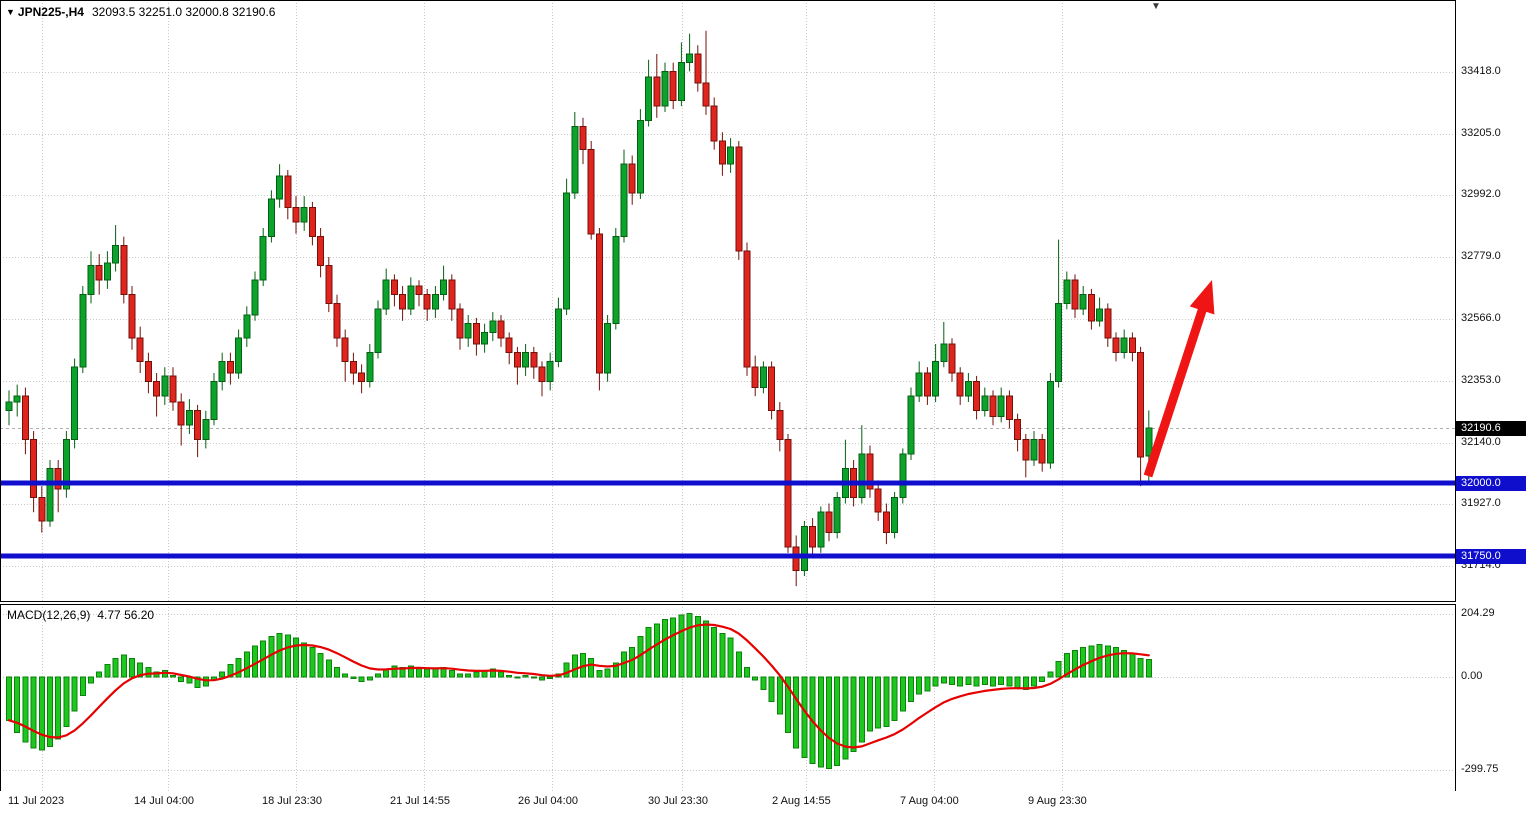  What do you see at coordinates (1156, 6) in the screenshot?
I see `chart-shift-marker-icon: ▼` at bounding box center [1156, 6].